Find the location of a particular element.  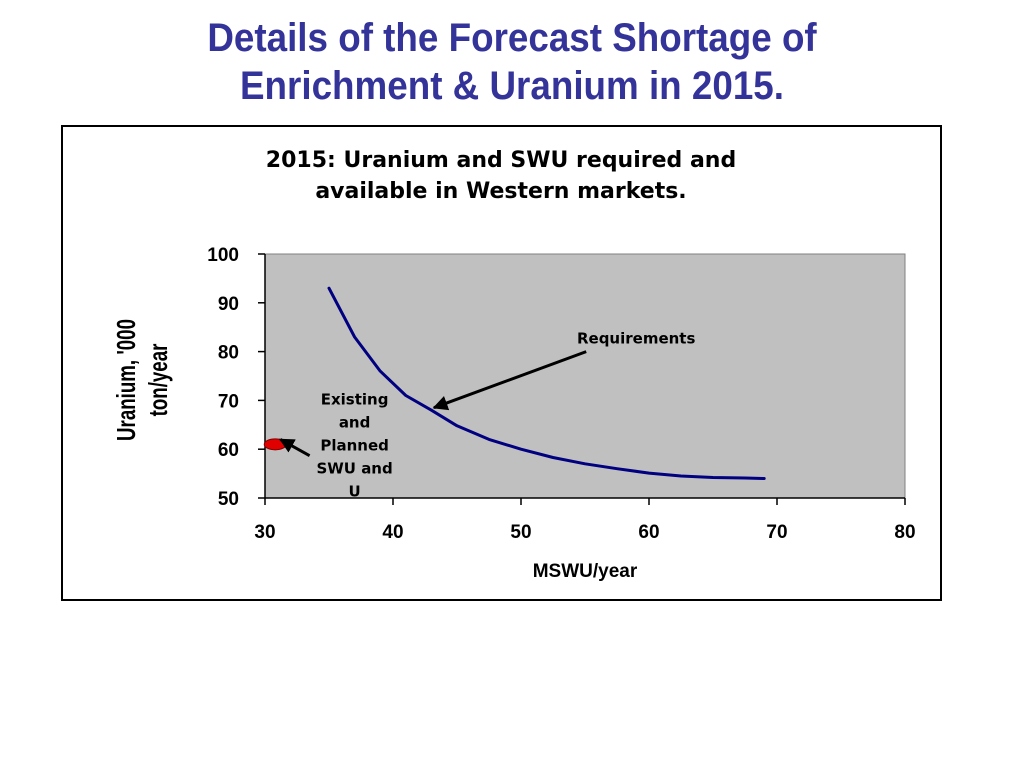

x-tick-label: 80 is located at coordinates (904, 532).